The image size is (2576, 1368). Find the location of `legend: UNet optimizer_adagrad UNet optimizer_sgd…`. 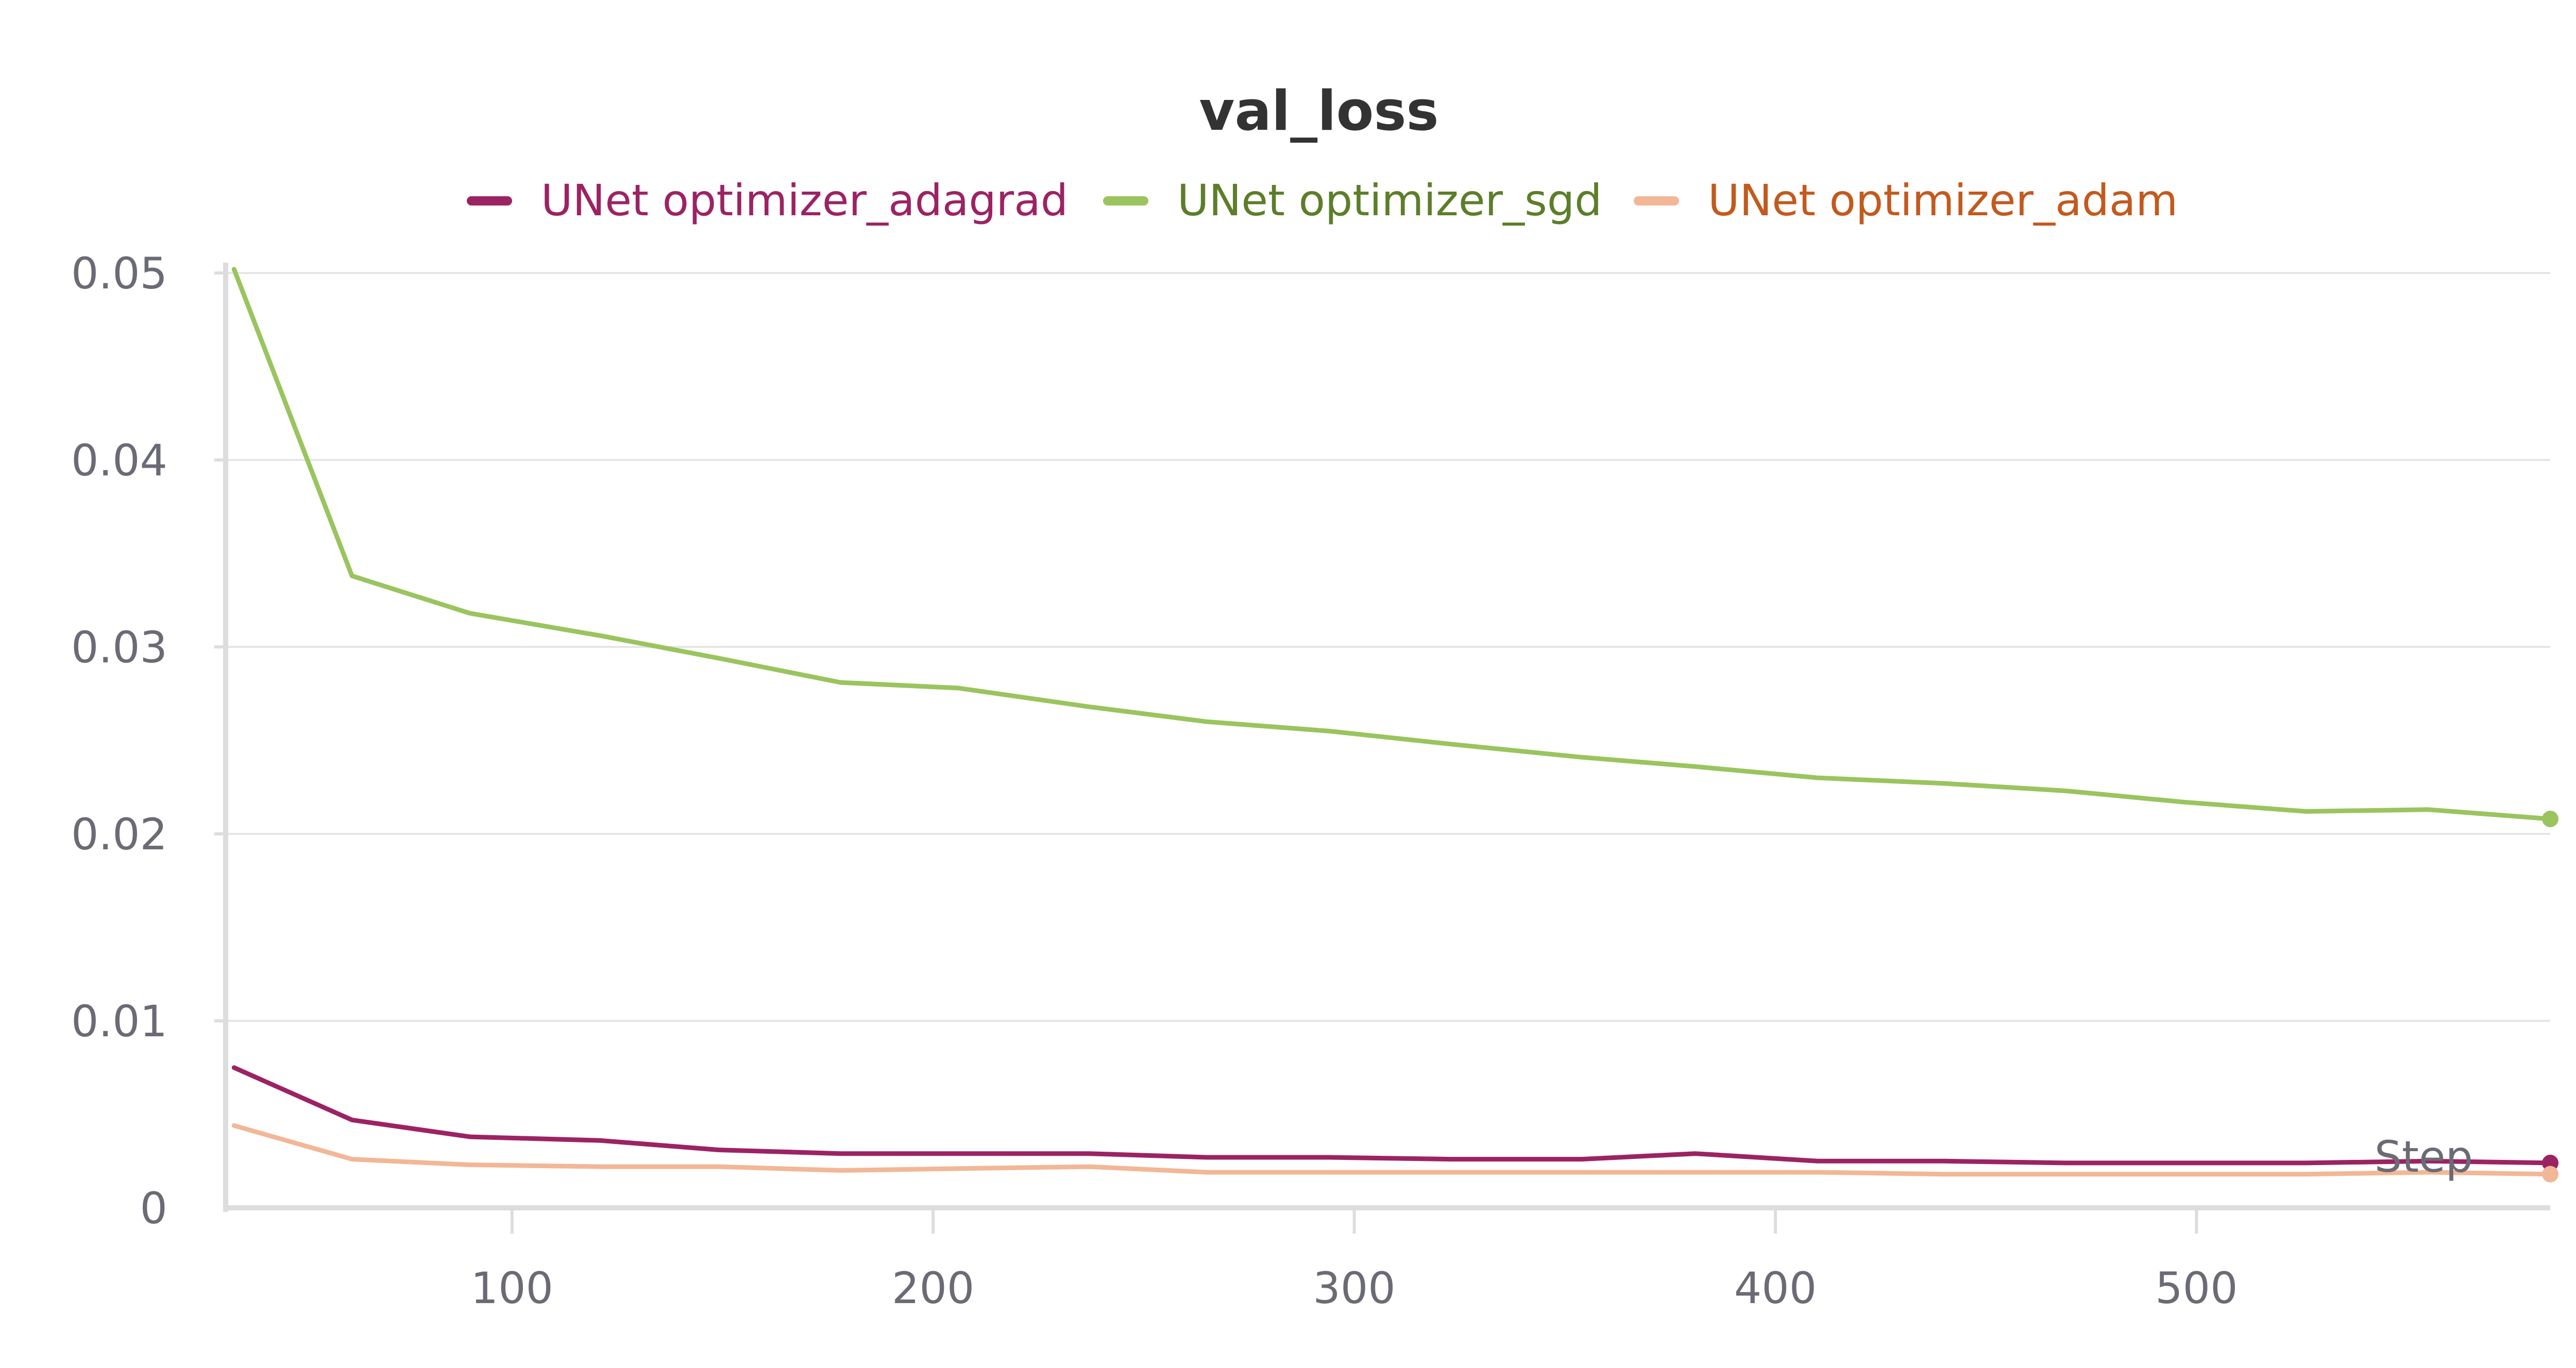

legend: UNet optimizer_adagrad UNet optimizer_sgd… is located at coordinates (1322, 200).